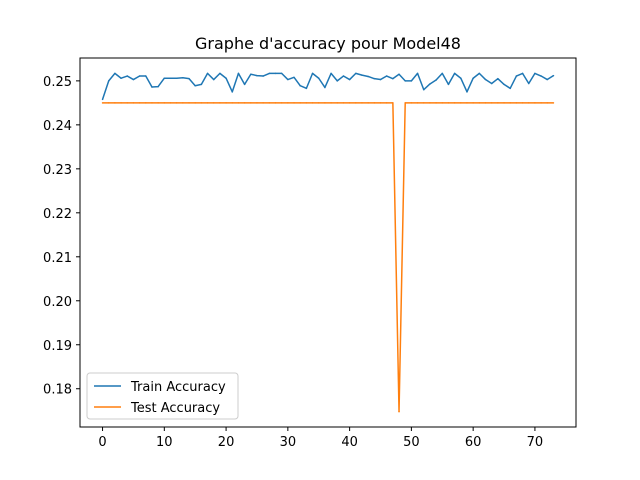 Image resolution: width=640 pixels, height=480 pixels. What do you see at coordinates (57, 302) in the screenshot?
I see `y-tick-label: 0.20` at bounding box center [57, 302].